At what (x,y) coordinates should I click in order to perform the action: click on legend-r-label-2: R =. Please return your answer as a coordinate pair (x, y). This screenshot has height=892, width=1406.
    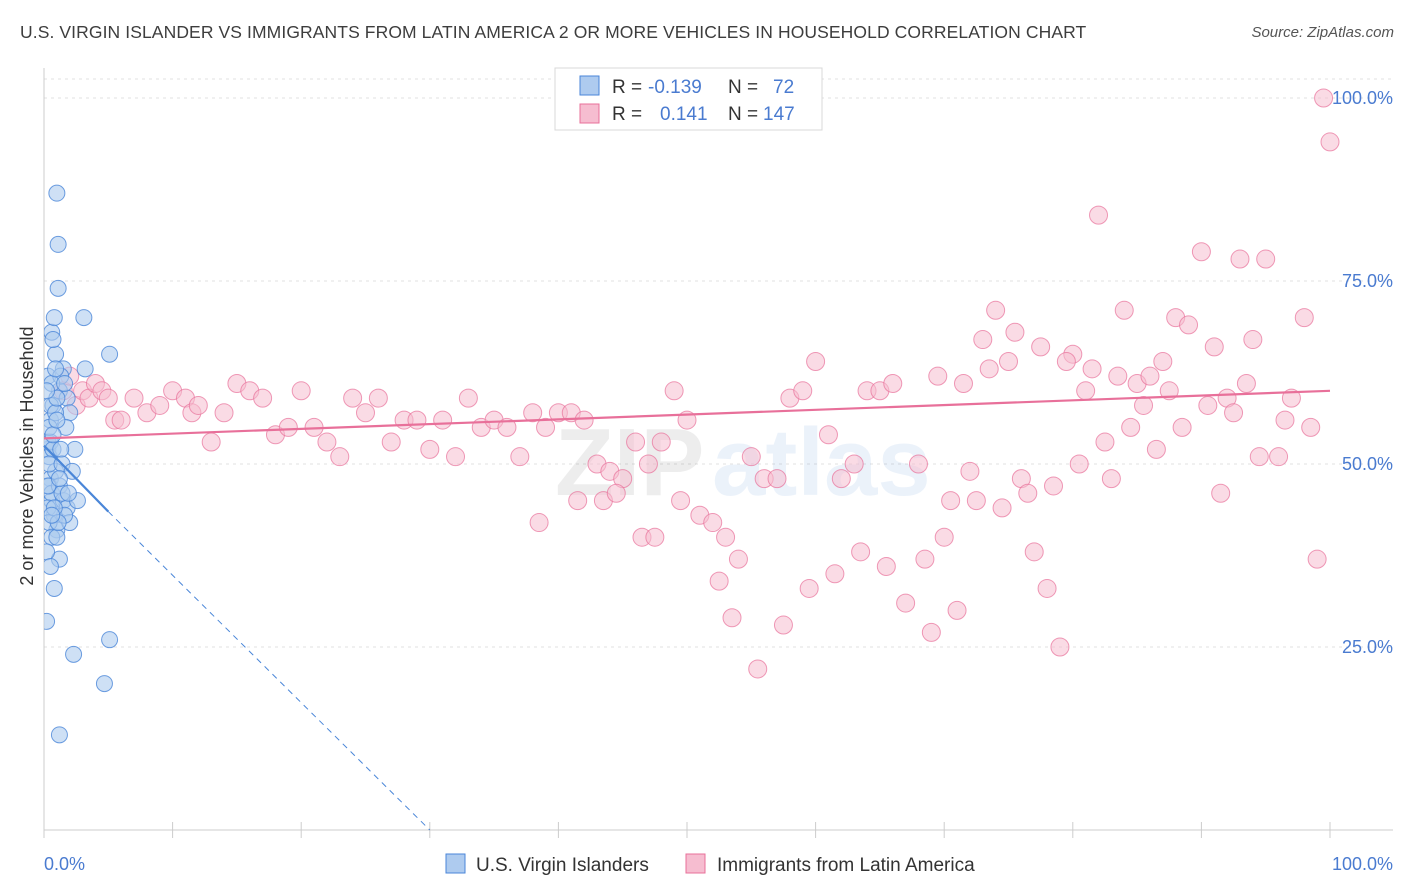
    Looking at the image, I should click on (627, 114).